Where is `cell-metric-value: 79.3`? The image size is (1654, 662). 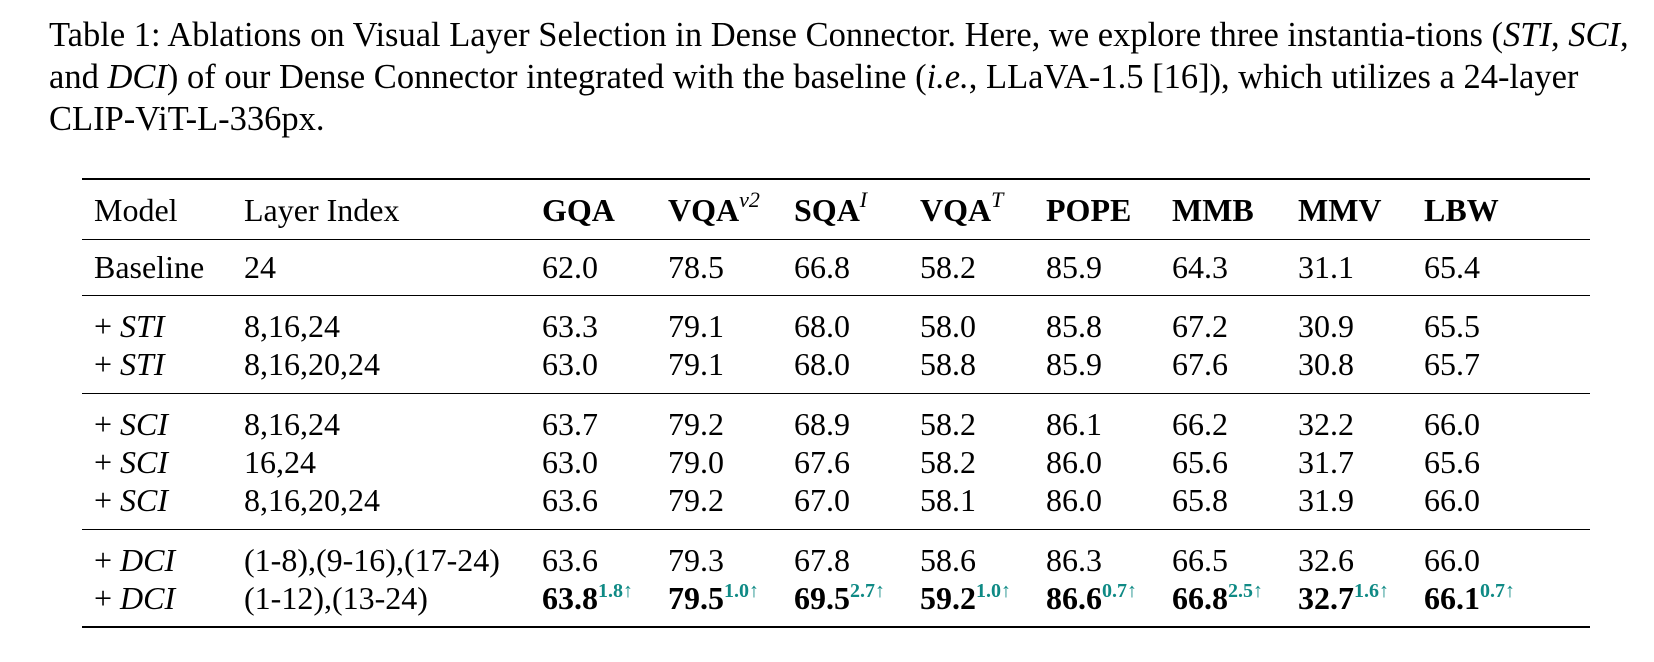 cell-metric-value: 79.3 is located at coordinates (719, 553).